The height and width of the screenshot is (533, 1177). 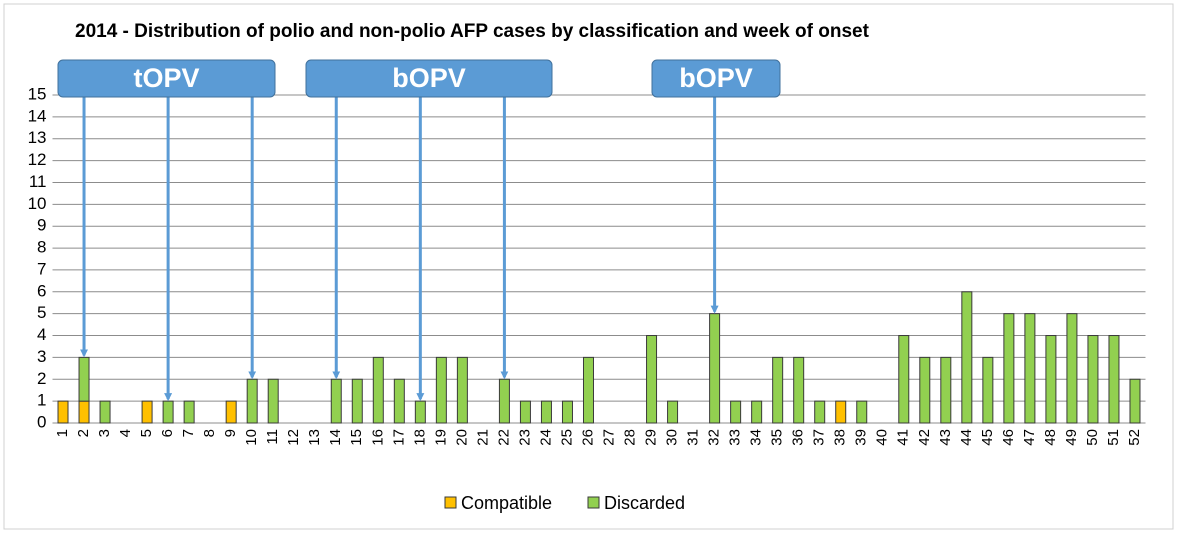 What do you see at coordinates (38, 181) in the screenshot?
I see `y-tick-label: 11` at bounding box center [38, 181].